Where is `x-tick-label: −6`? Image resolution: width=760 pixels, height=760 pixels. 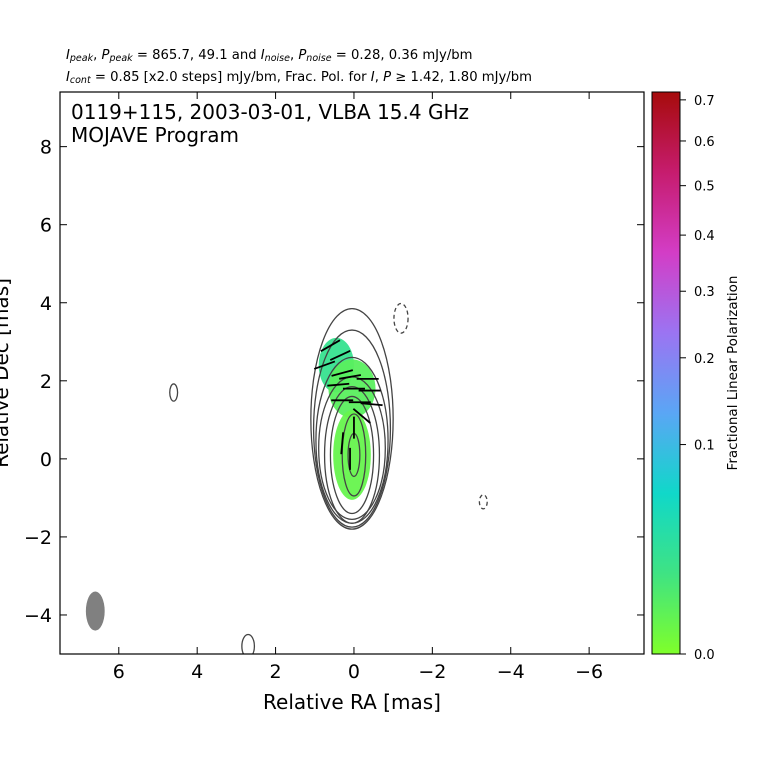
x-tick-label: −6 is located at coordinates (589, 672).